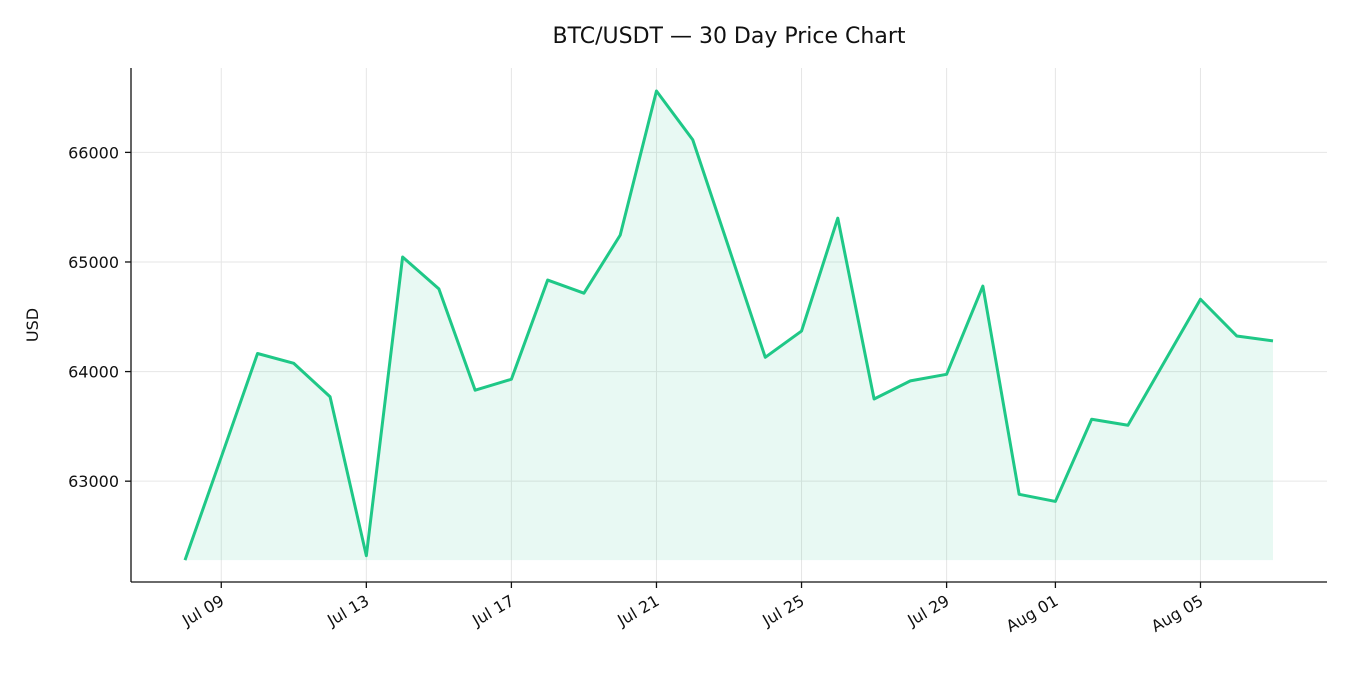 This screenshot has width=1350, height=675. Describe the element at coordinates (782, 610) in the screenshot. I see `x-tick-label: Jul 25` at that location.